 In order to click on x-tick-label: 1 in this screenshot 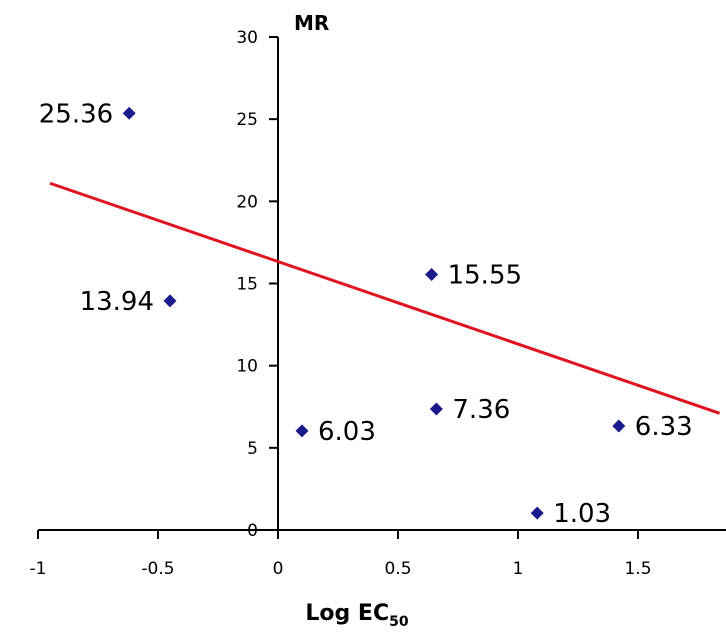, I will do `click(518, 569)`.